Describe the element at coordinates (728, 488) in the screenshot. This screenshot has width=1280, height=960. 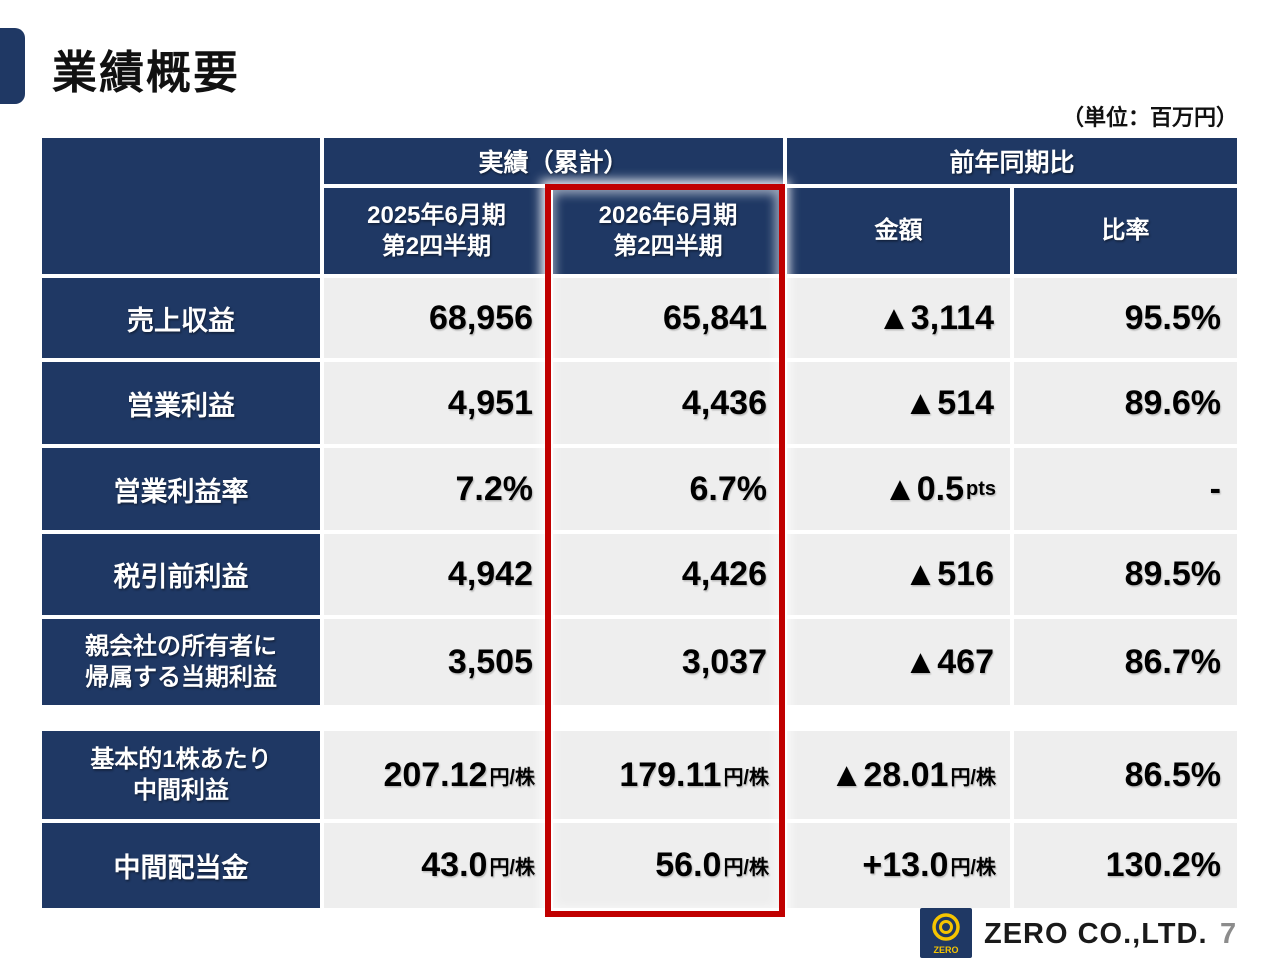
I see `value: 6.7%` at that location.